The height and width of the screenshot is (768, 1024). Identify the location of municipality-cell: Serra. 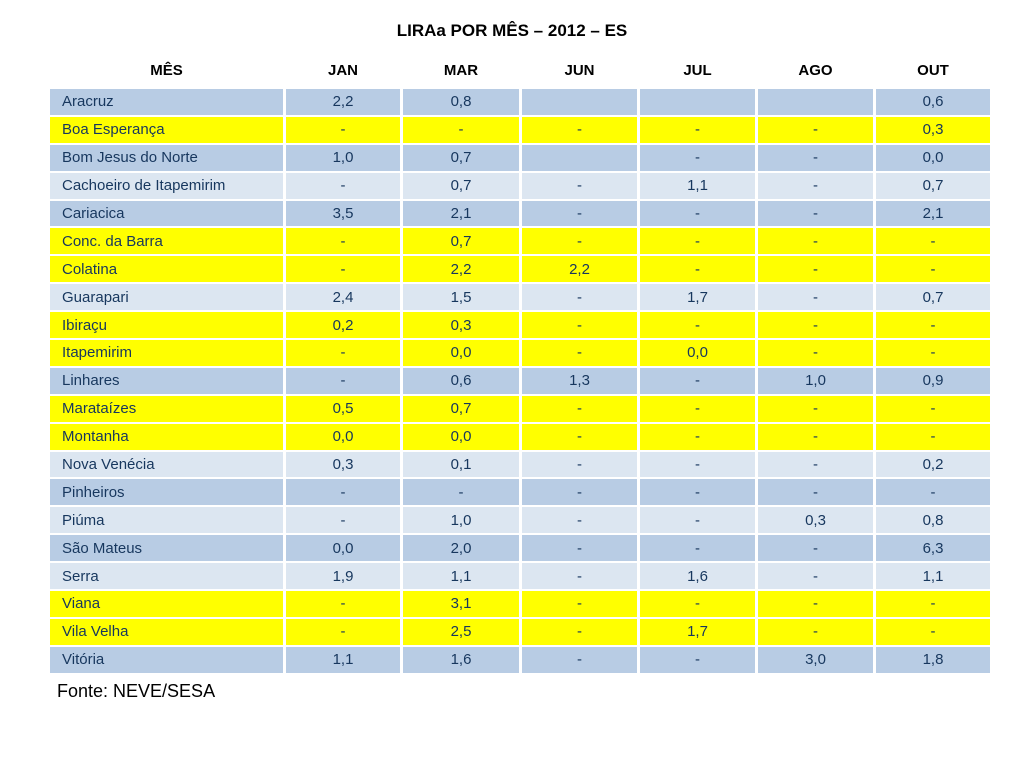
(166, 576).